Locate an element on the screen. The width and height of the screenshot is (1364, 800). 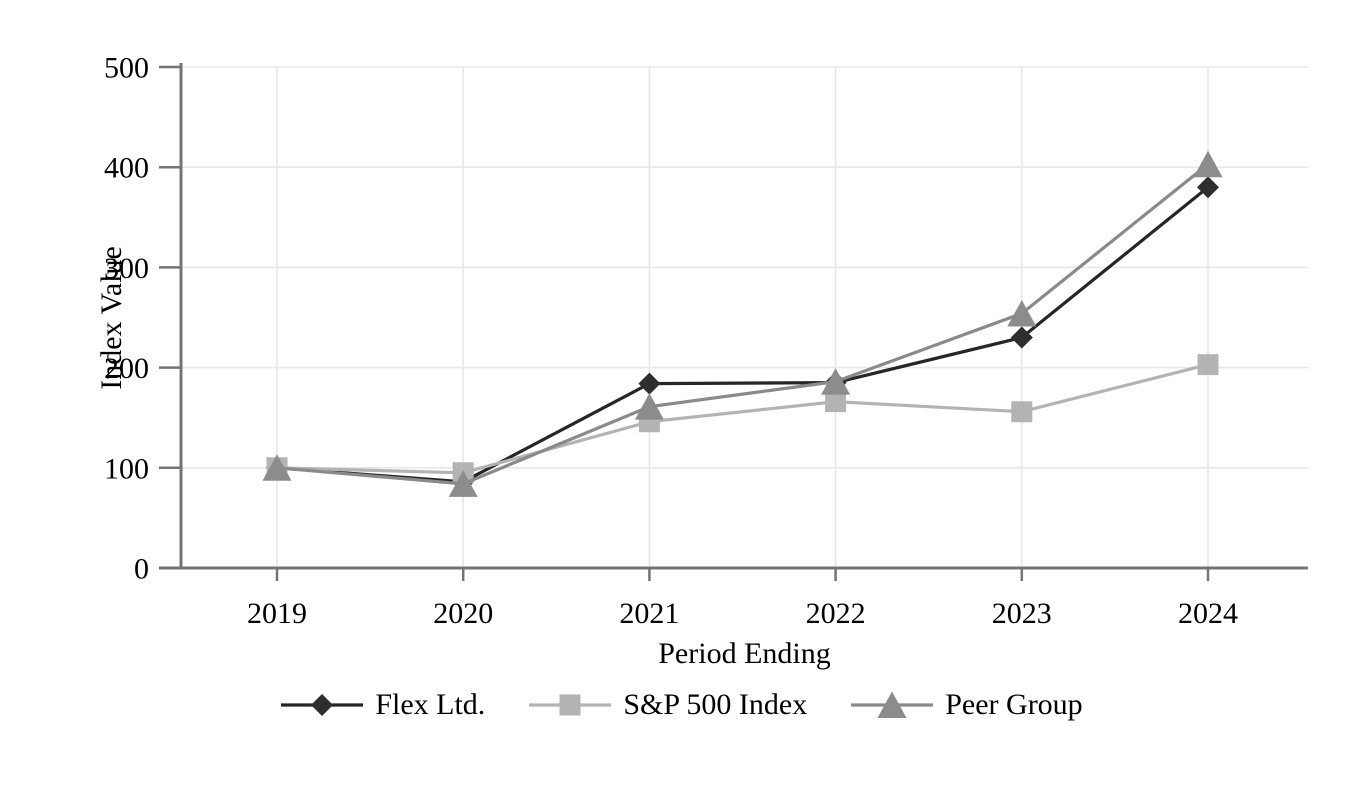
y-tick-label: 200 is located at coordinates (126, 368).